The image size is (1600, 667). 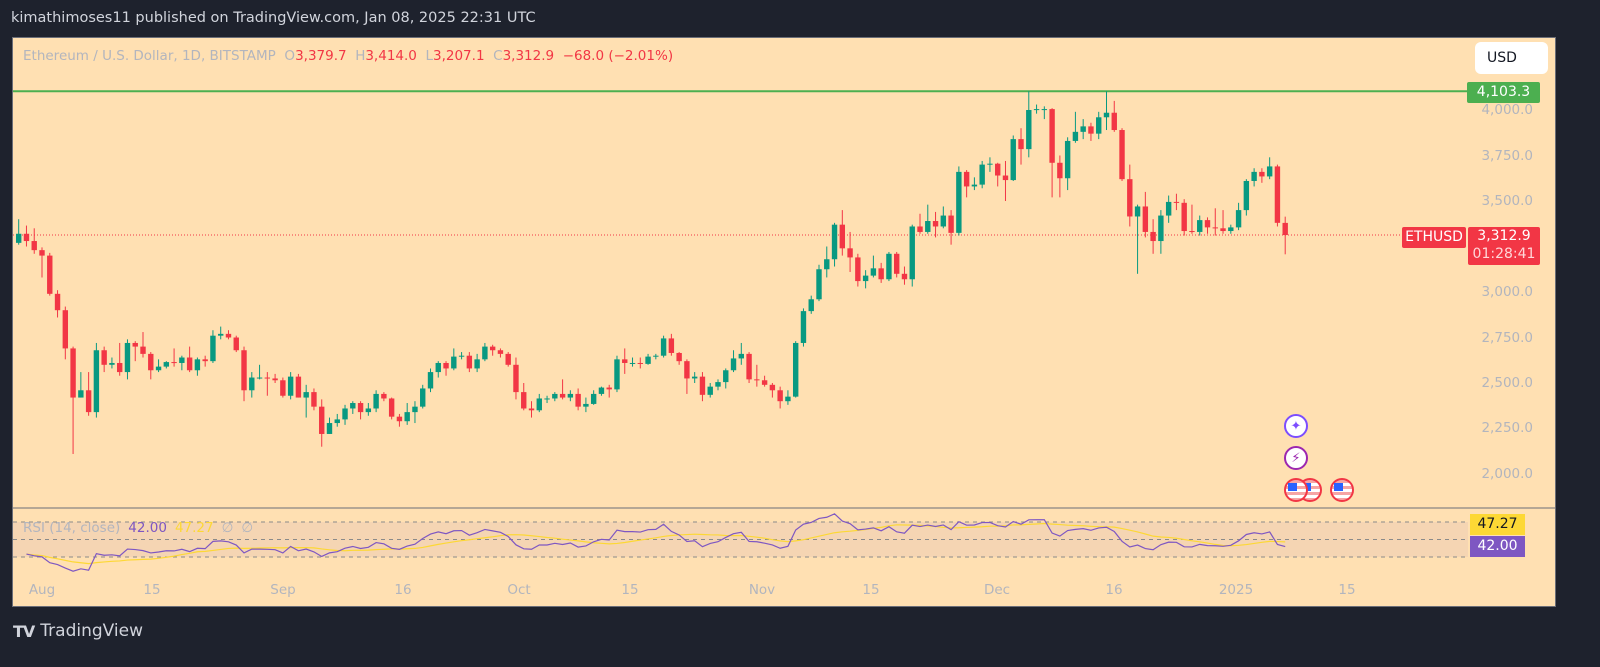 What do you see at coordinates (1507, 110) in the screenshot?
I see `price-axis-tick: 4,000.0` at bounding box center [1507, 110].